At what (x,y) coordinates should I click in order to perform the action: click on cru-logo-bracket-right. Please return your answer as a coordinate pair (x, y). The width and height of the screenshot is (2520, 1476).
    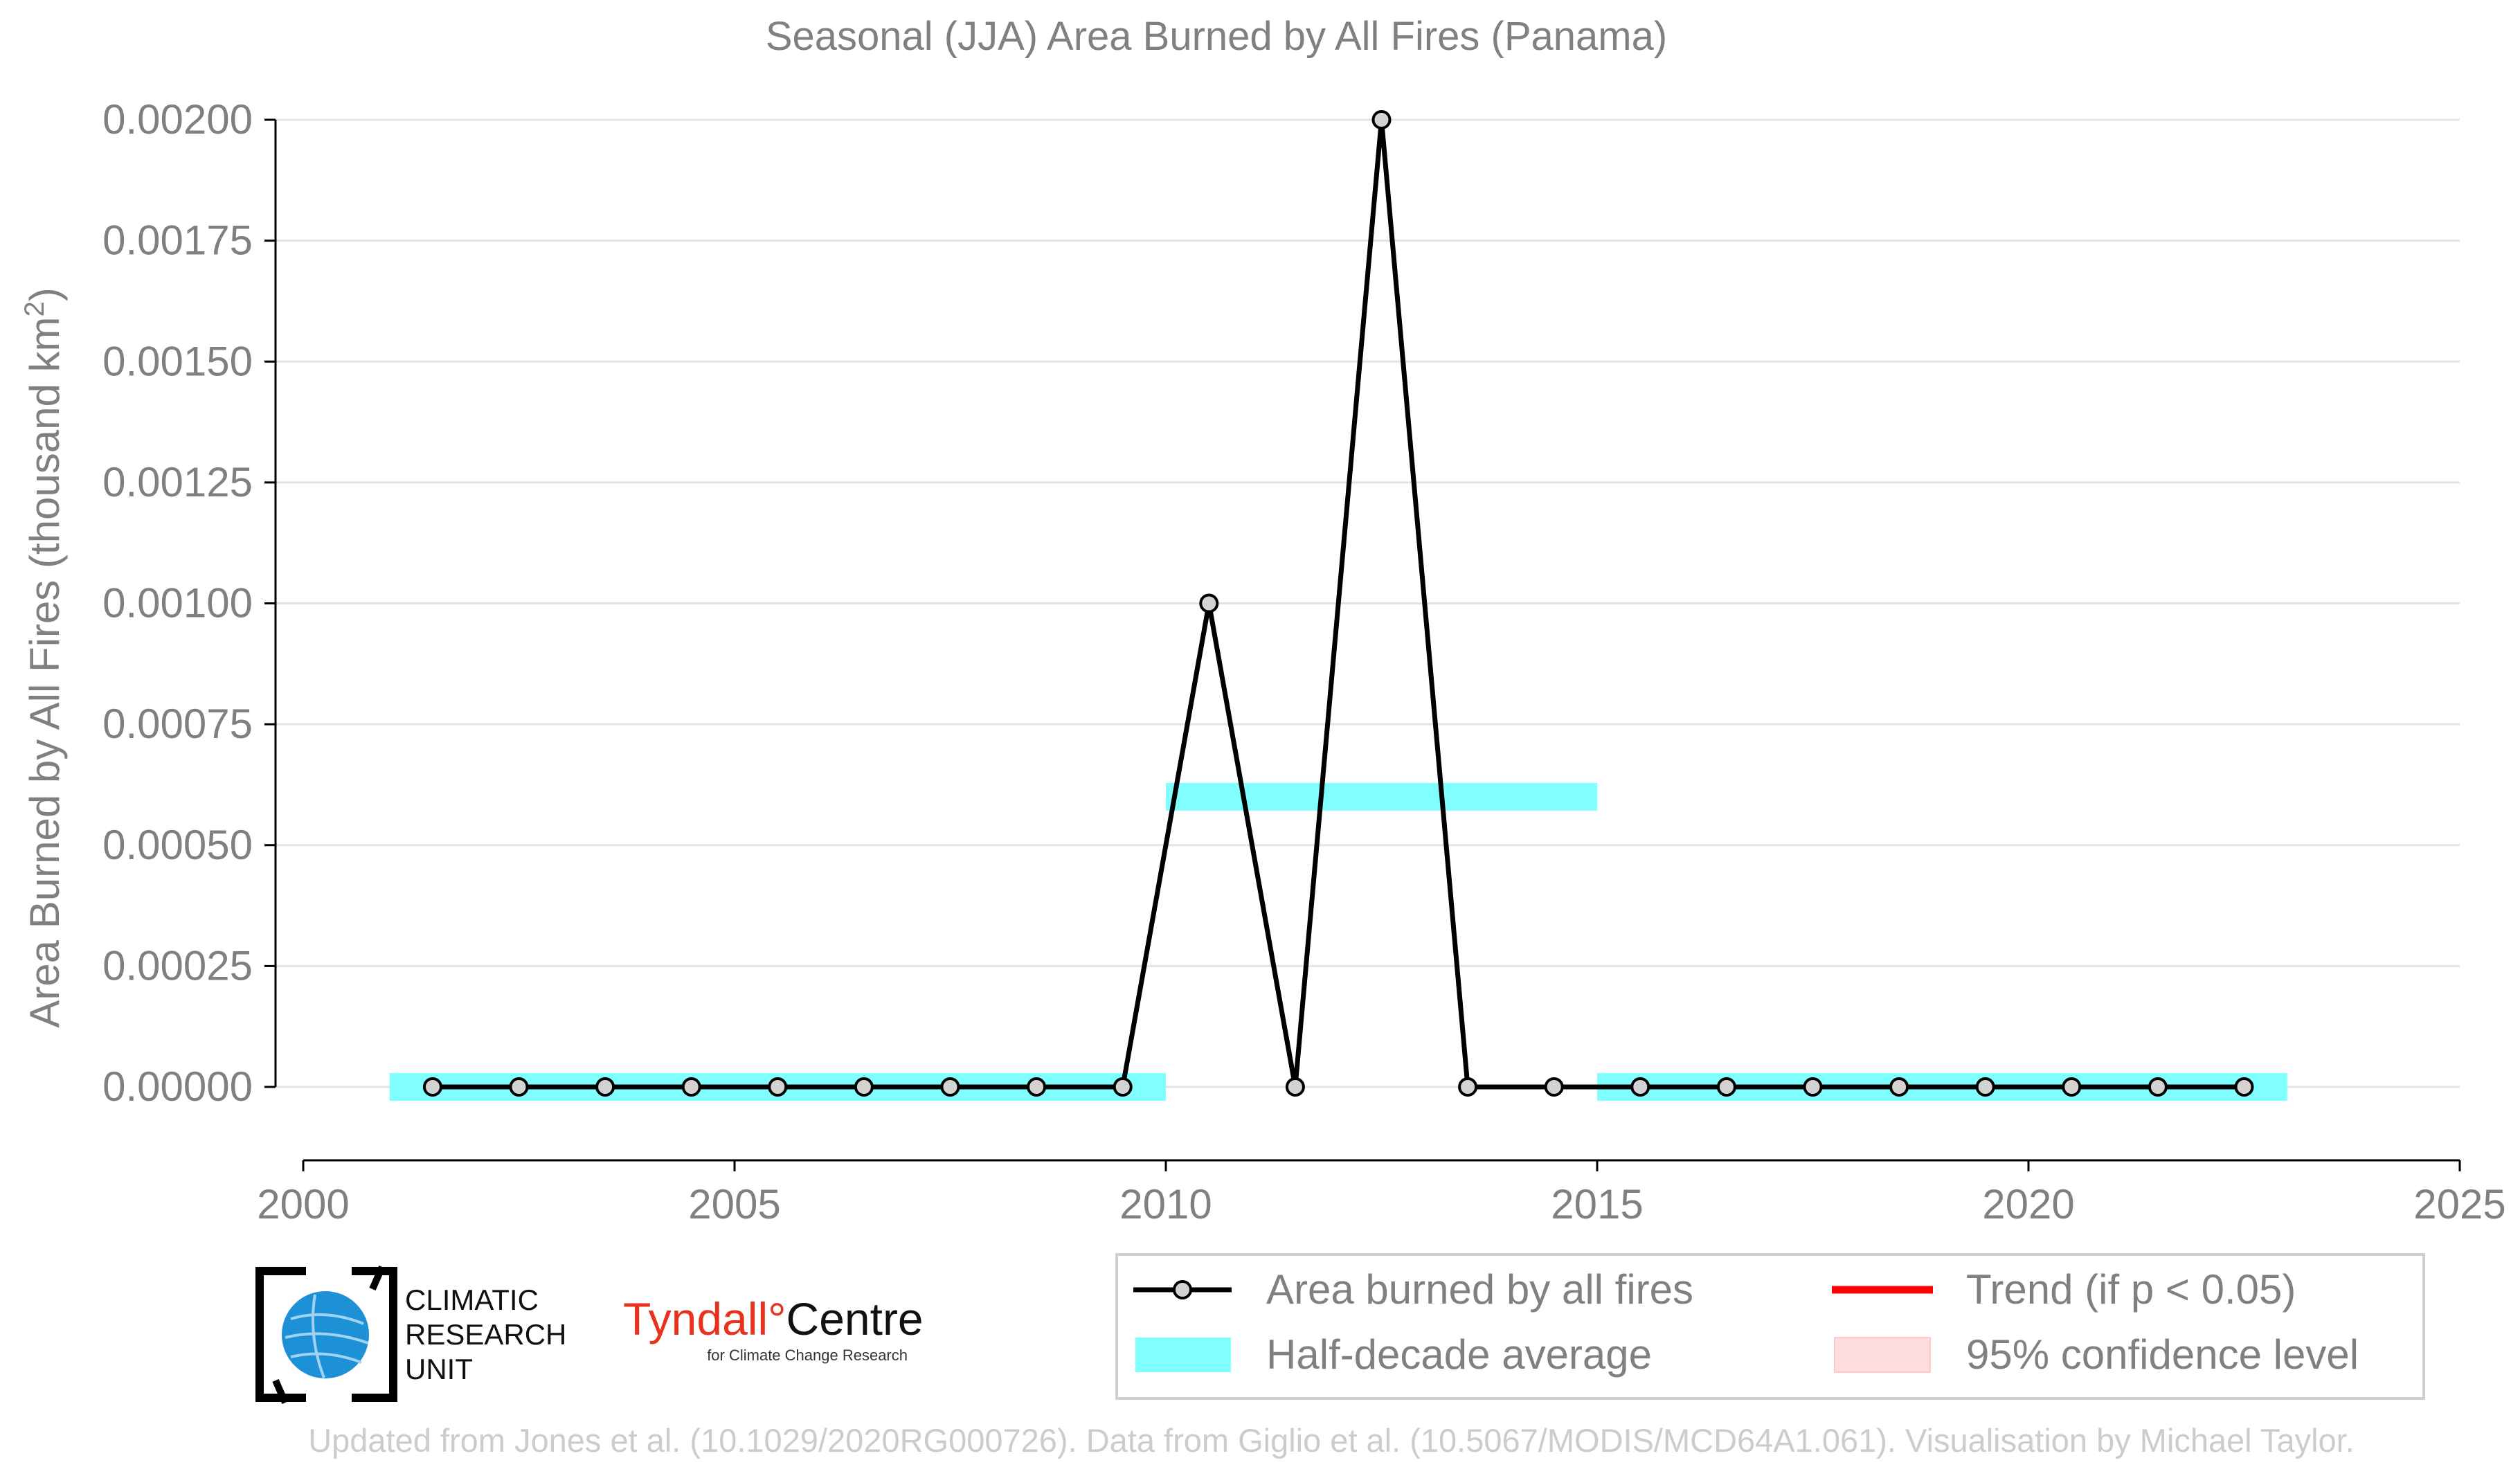
    Looking at the image, I should click on (374, 1334).